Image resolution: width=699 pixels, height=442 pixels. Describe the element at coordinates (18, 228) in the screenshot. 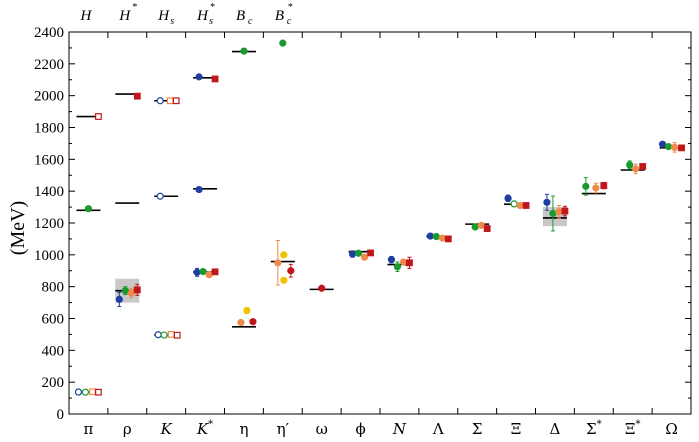

I see `y-axis-label: (MeV)` at that location.